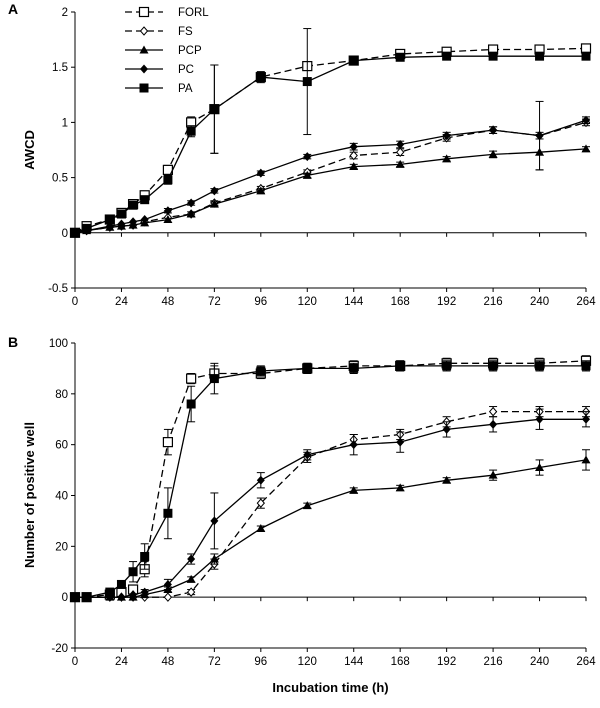 The width and height of the screenshot is (600, 708). I want to click on y-tick-label: 1, so click(65, 123).